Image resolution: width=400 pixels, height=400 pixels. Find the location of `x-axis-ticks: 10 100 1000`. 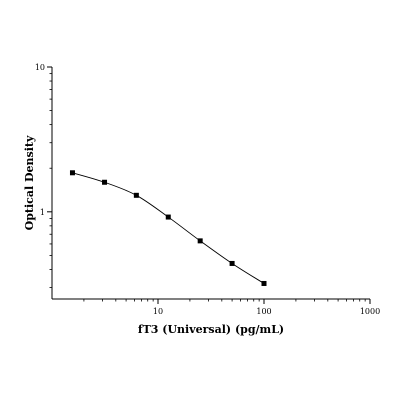

x-axis-ticks: 10 100 1000 is located at coordinates (231, 307).